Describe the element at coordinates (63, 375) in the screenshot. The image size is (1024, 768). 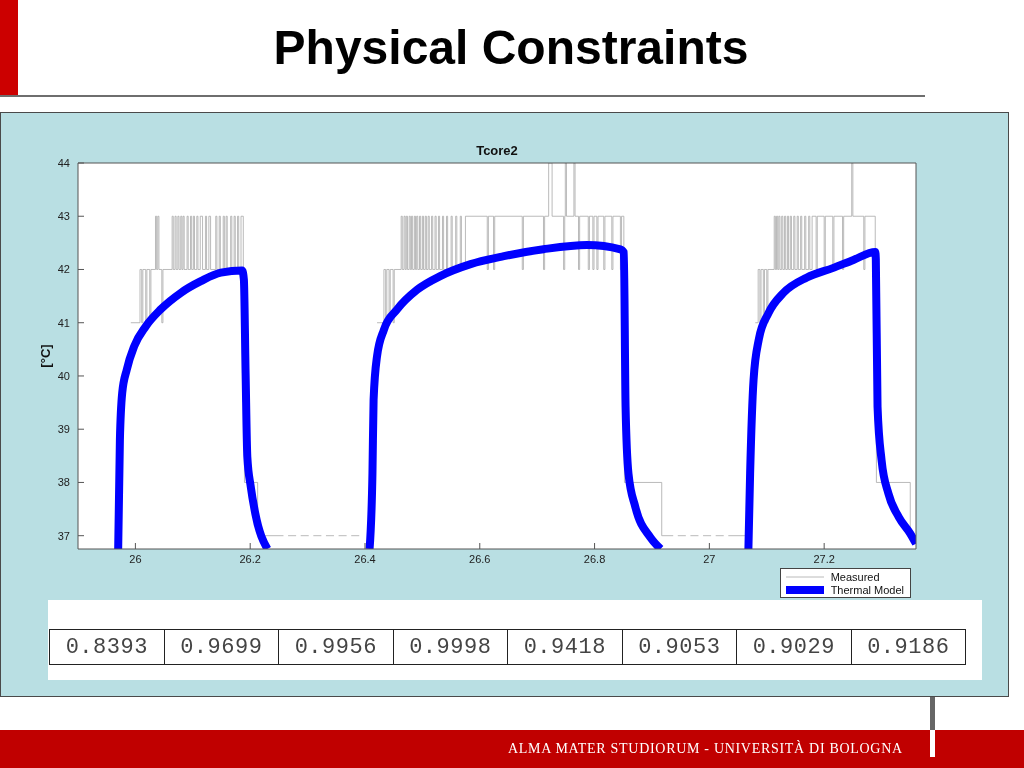
I see `y-tick-label: 40` at that location.